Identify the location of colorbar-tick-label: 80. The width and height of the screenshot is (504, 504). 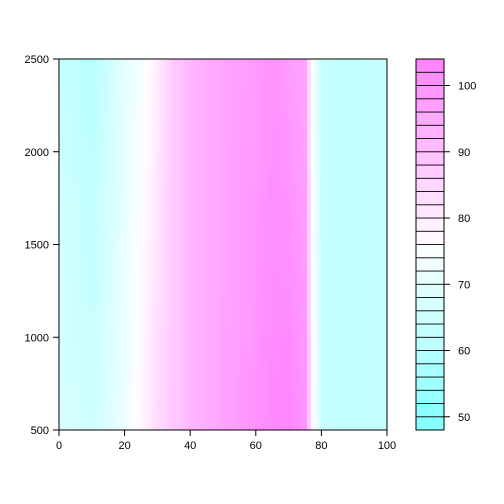
(464, 219).